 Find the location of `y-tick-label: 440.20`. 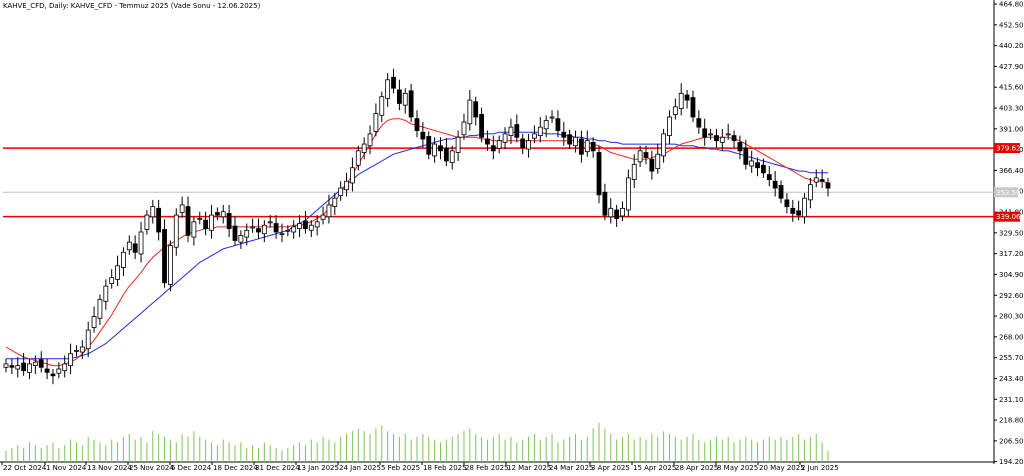

y-tick-label: 440.20 is located at coordinates (1011, 46).